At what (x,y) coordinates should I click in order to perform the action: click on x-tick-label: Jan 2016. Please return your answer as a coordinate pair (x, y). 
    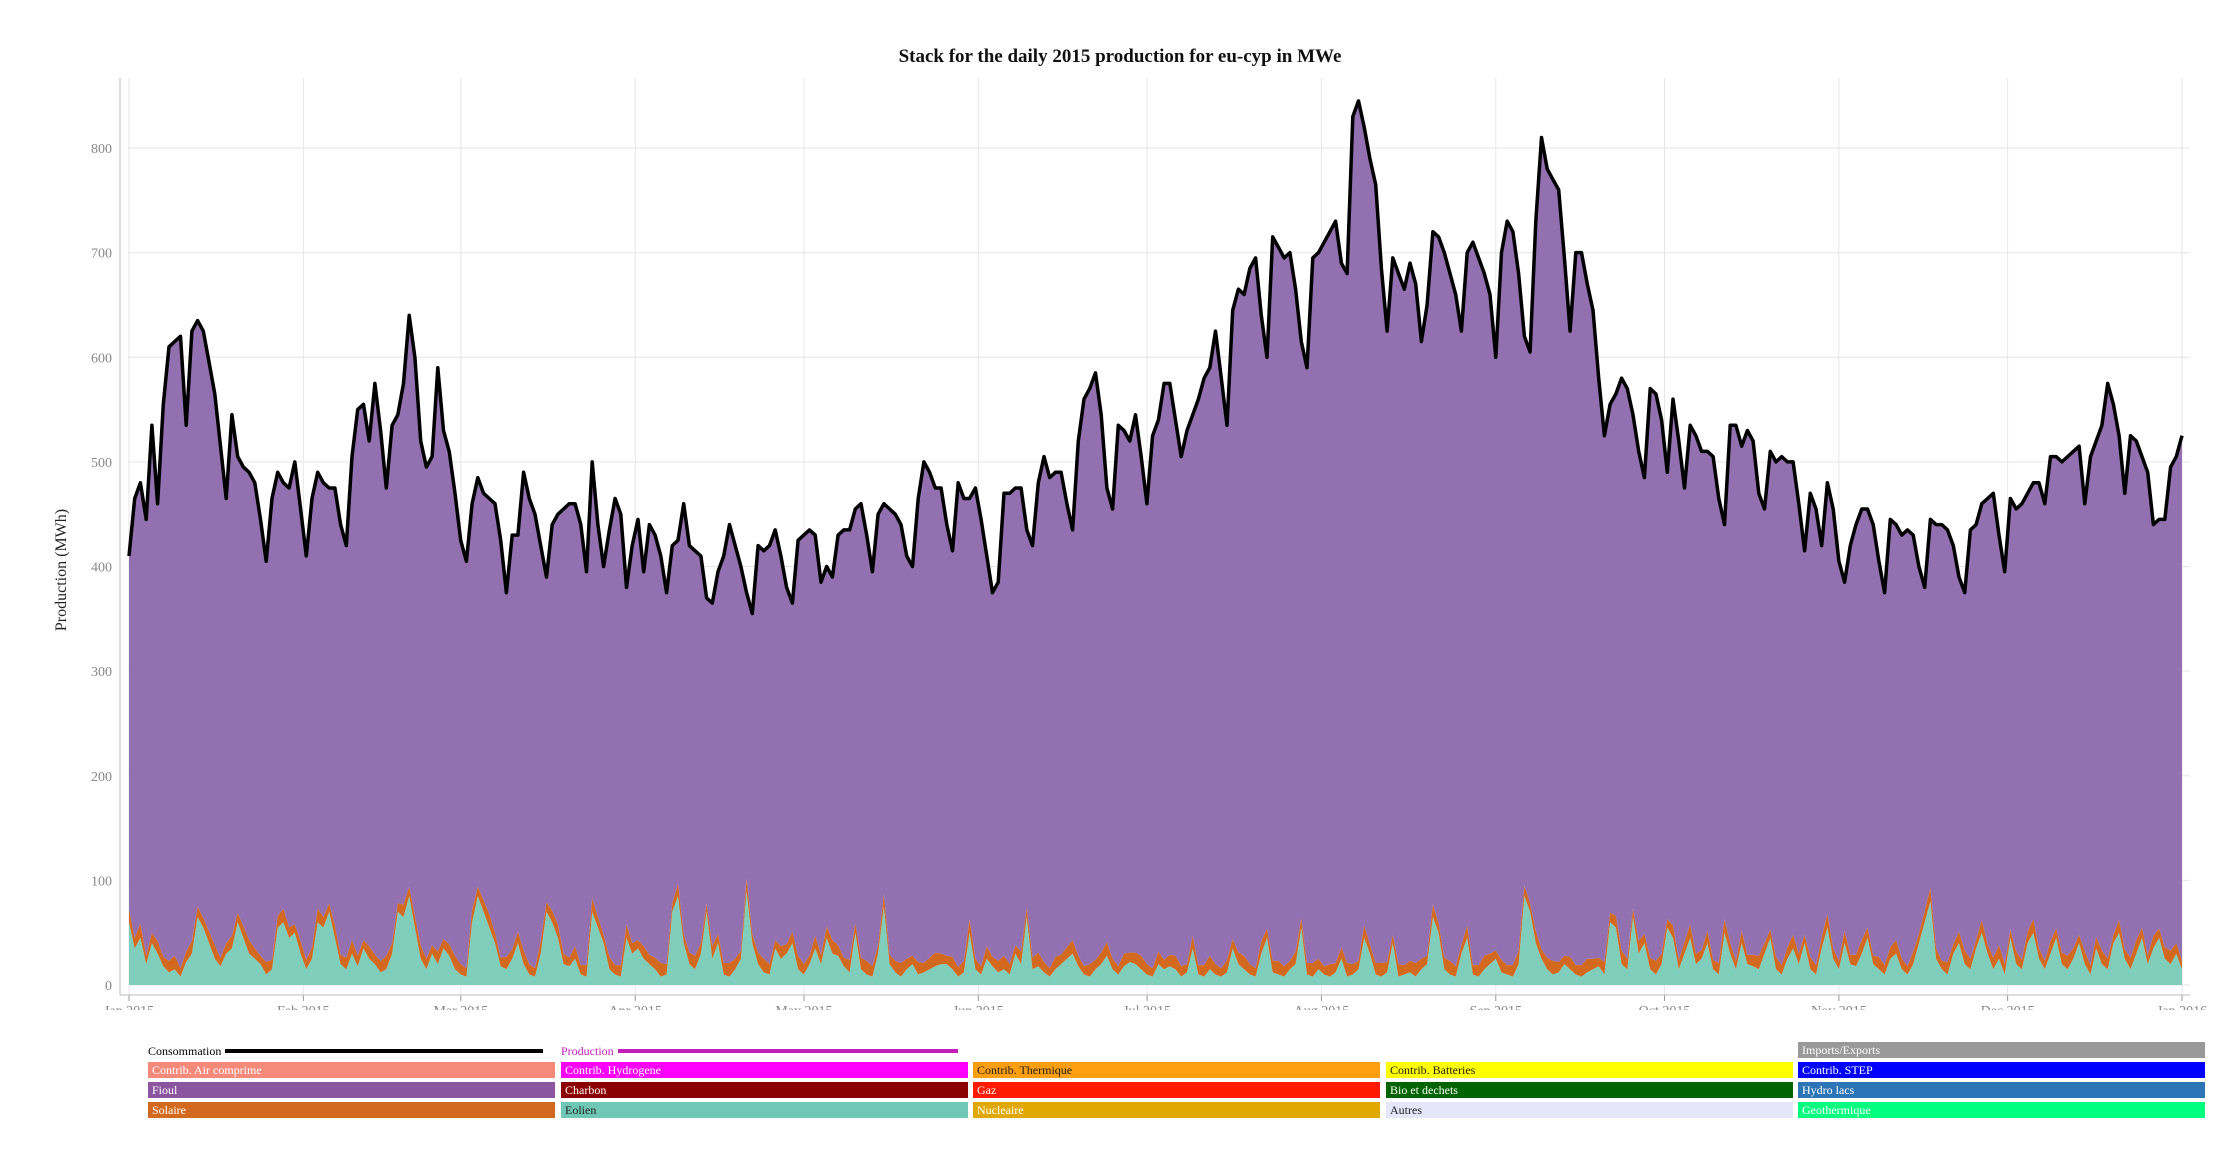
    Looking at the image, I should click on (2182, 1007).